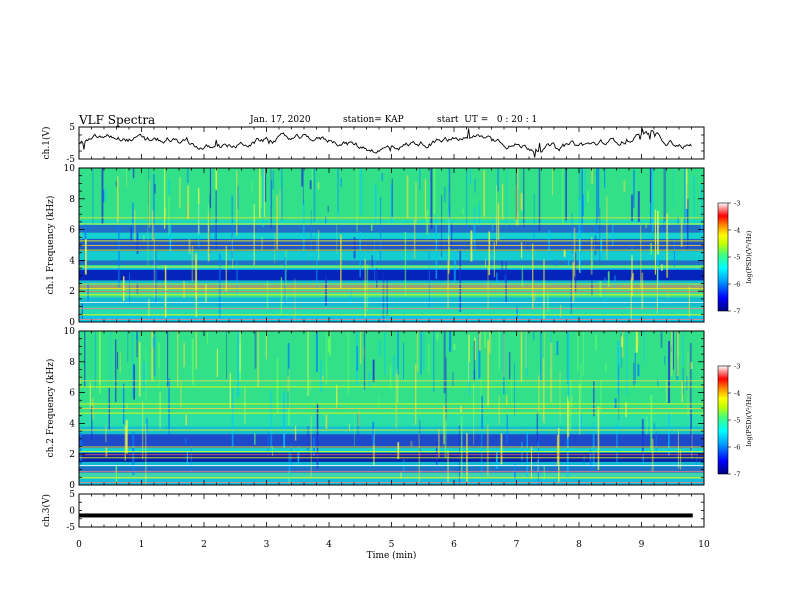  What do you see at coordinates (117, 120) in the screenshot?
I see `chart-title: VLF Spectra` at bounding box center [117, 120].